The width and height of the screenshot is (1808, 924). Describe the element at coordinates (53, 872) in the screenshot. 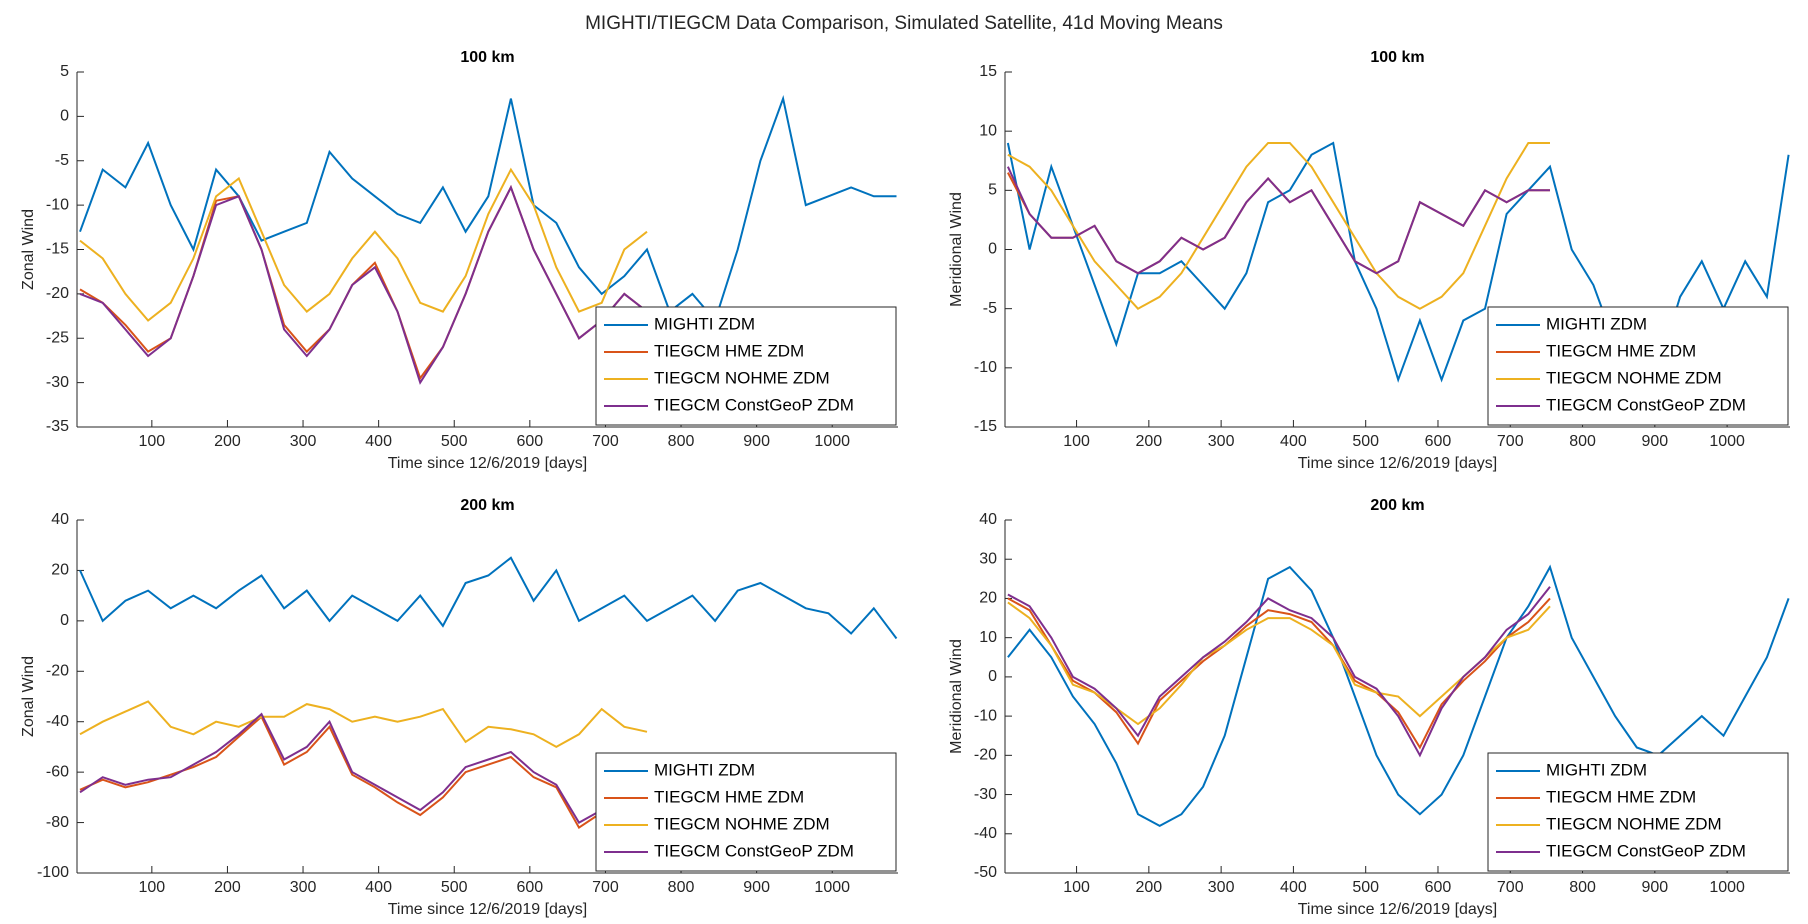

I see `y-tick-label: -100` at that location.